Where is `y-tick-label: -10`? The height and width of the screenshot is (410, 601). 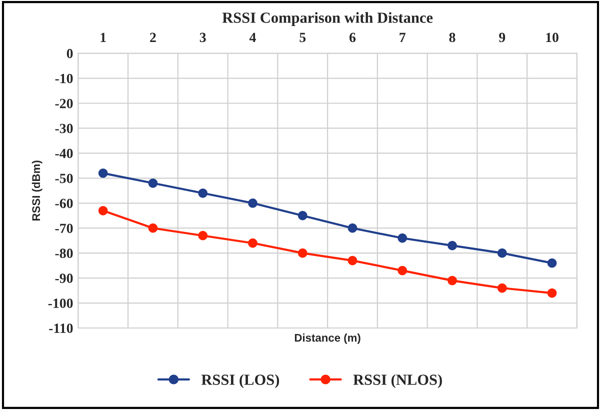
y-tick-label: -10 is located at coordinates (64, 79).